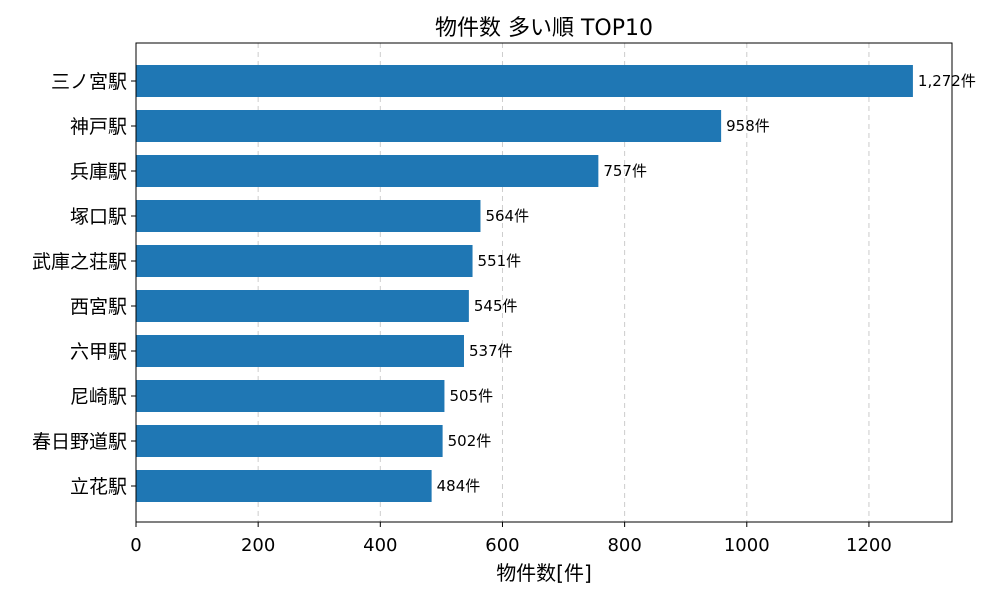  I want to click on data-label: 757件, so click(625, 171).